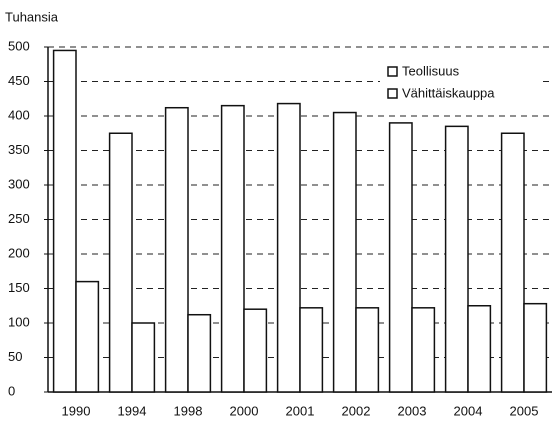  Describe the element at coordinates (19, 80) in the screenshot. I see `y-tick-label: 450` at that location.